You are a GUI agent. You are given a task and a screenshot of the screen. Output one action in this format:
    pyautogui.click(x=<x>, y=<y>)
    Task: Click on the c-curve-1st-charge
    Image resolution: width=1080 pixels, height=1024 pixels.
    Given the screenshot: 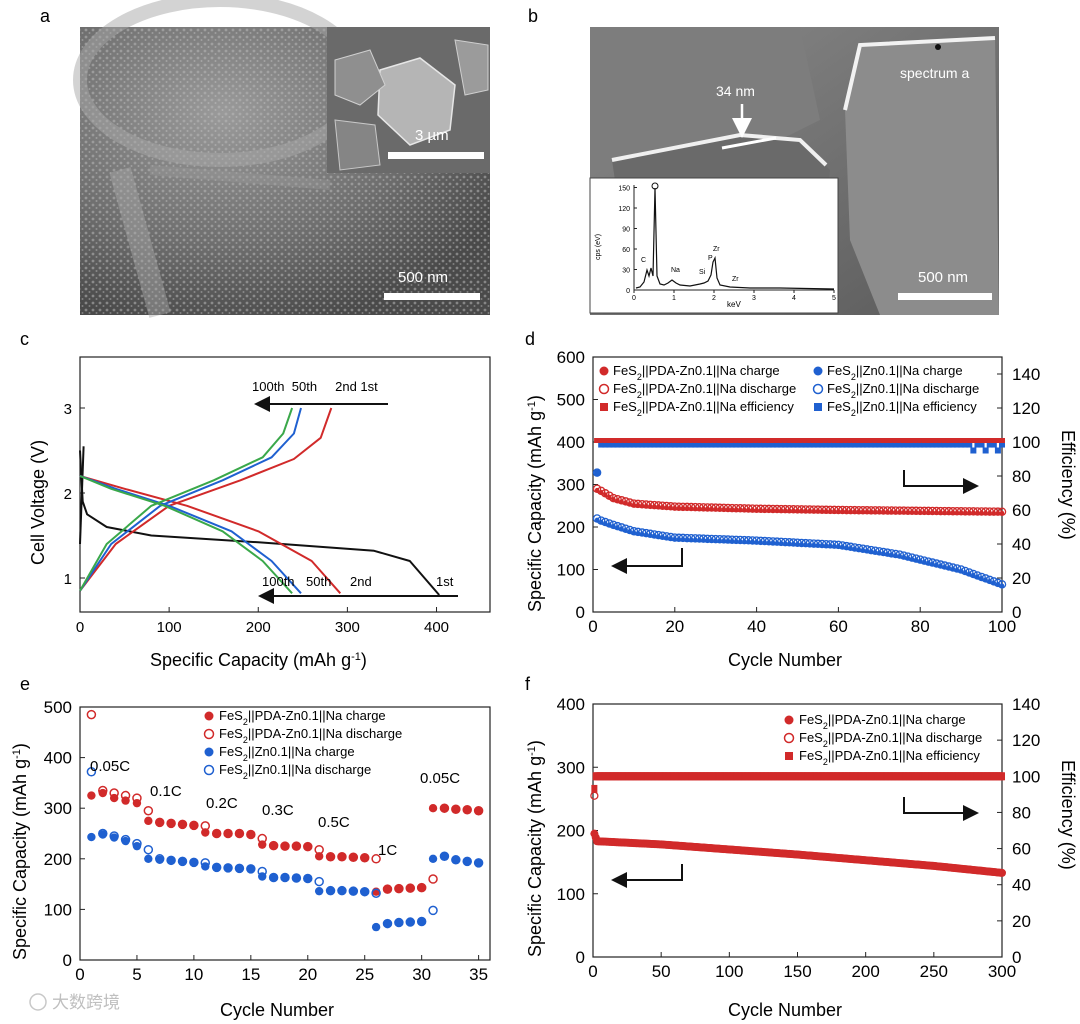 What is the action you would take?
    pyautogui.click(x=82, y=495)
    